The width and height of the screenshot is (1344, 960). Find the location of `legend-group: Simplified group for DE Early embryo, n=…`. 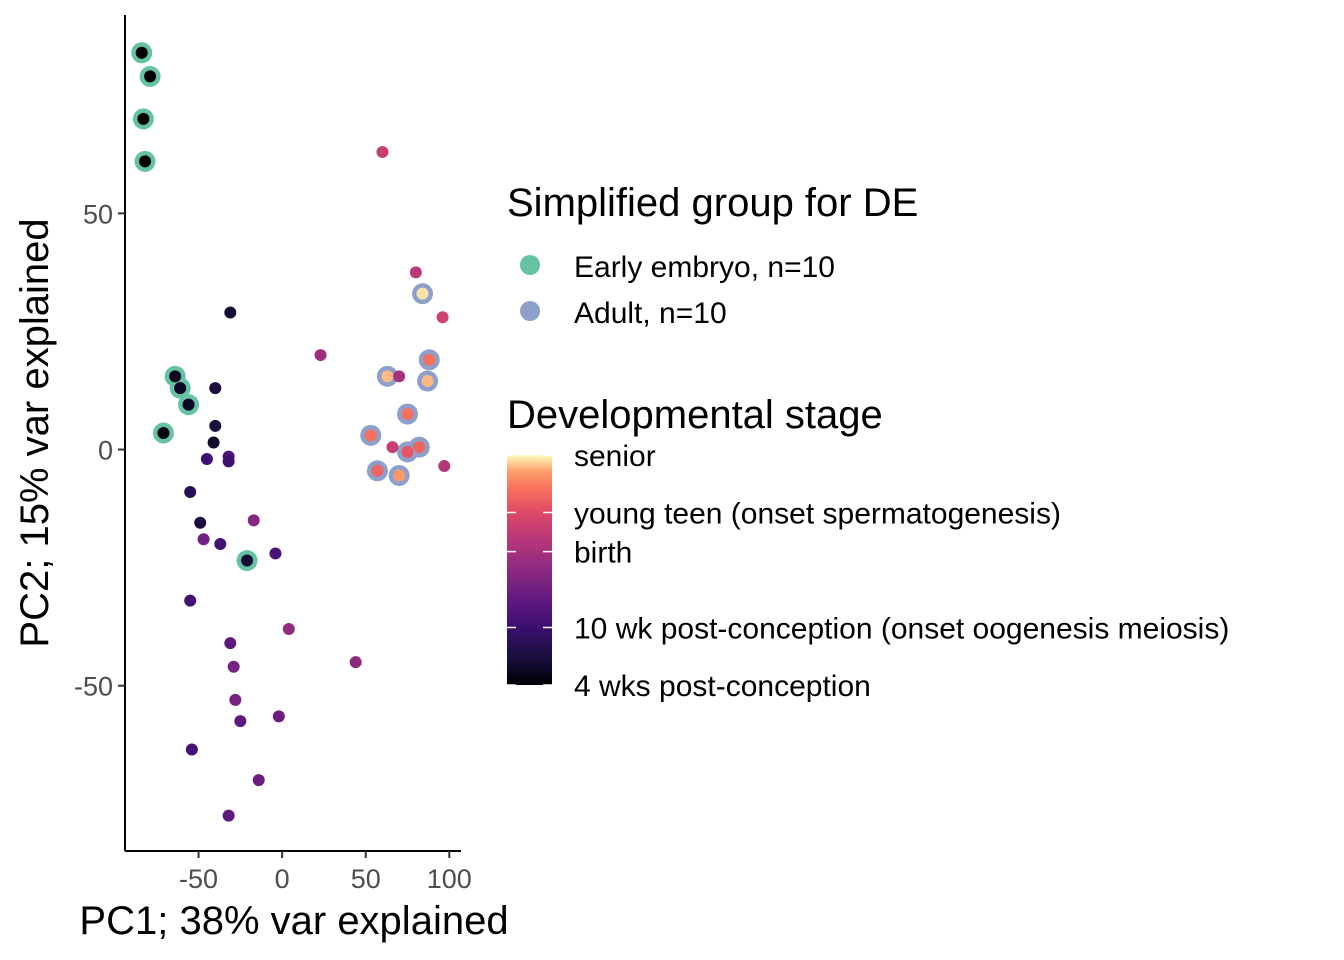

legend-group: Simplified group for DE Early embryo, n=… is located at coordinates (712, 255).